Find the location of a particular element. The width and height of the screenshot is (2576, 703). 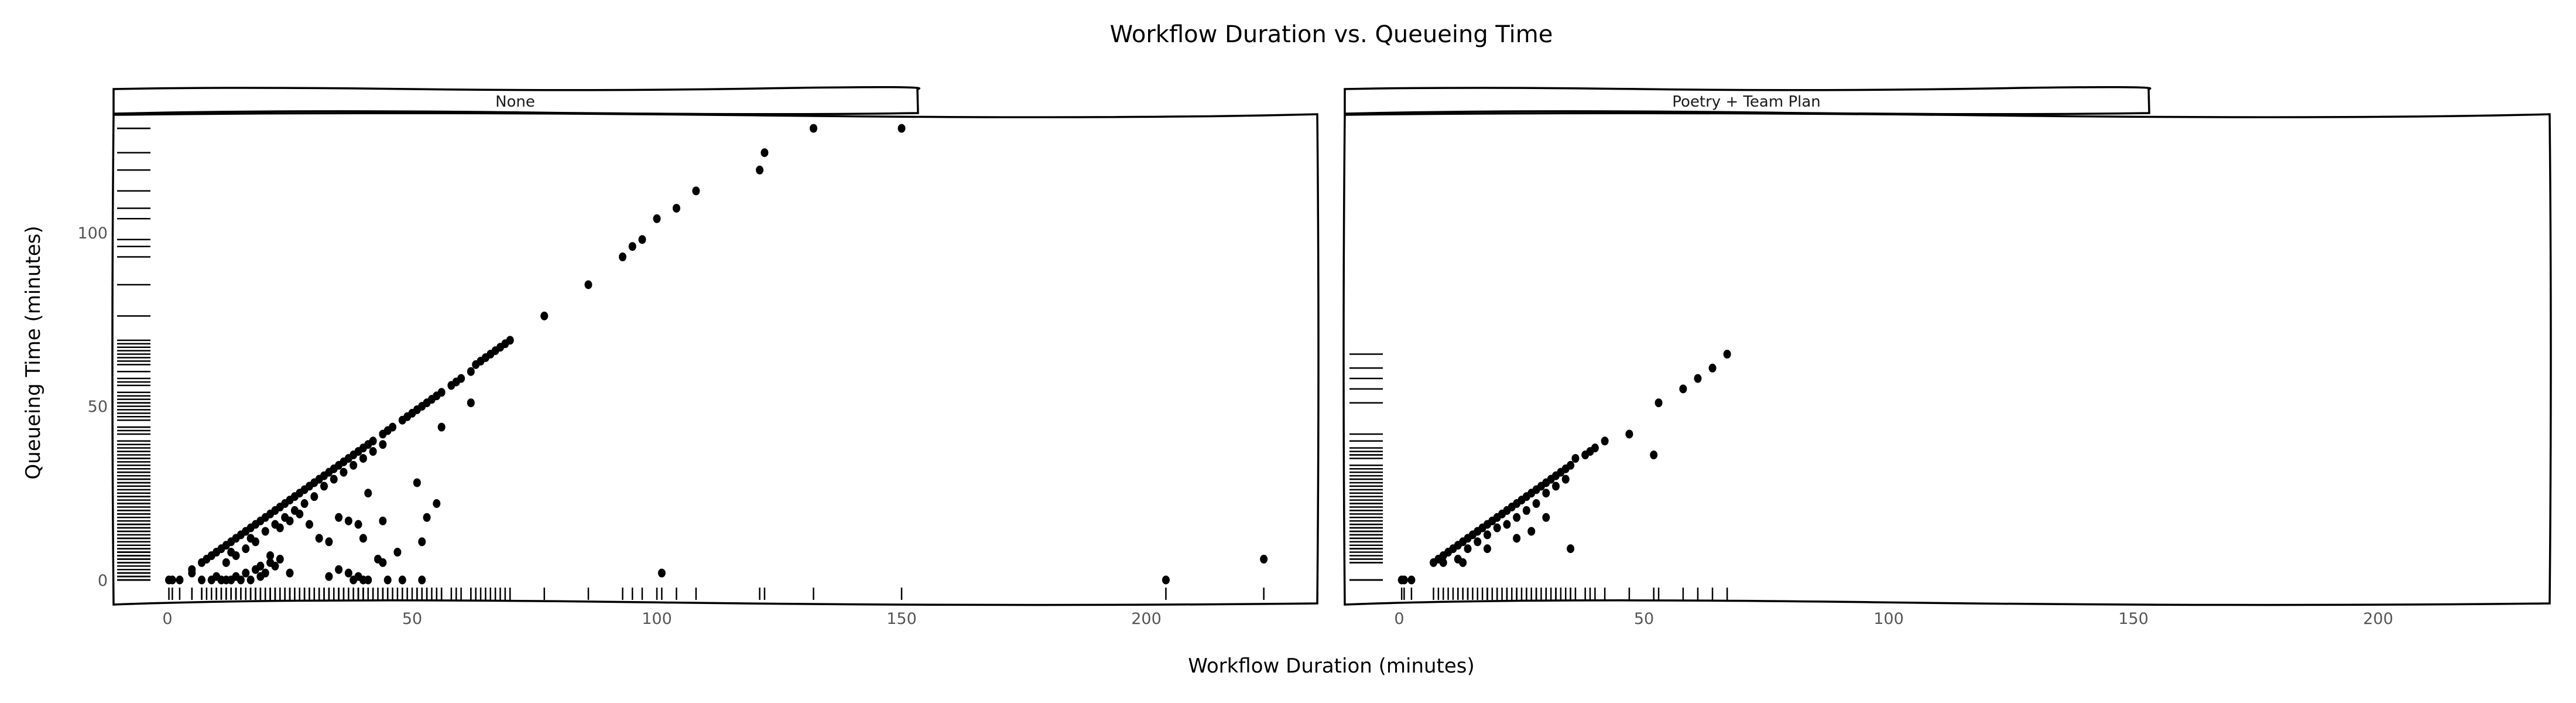

x-tick-0-r: 0 is located at coordinates (1399, 619).